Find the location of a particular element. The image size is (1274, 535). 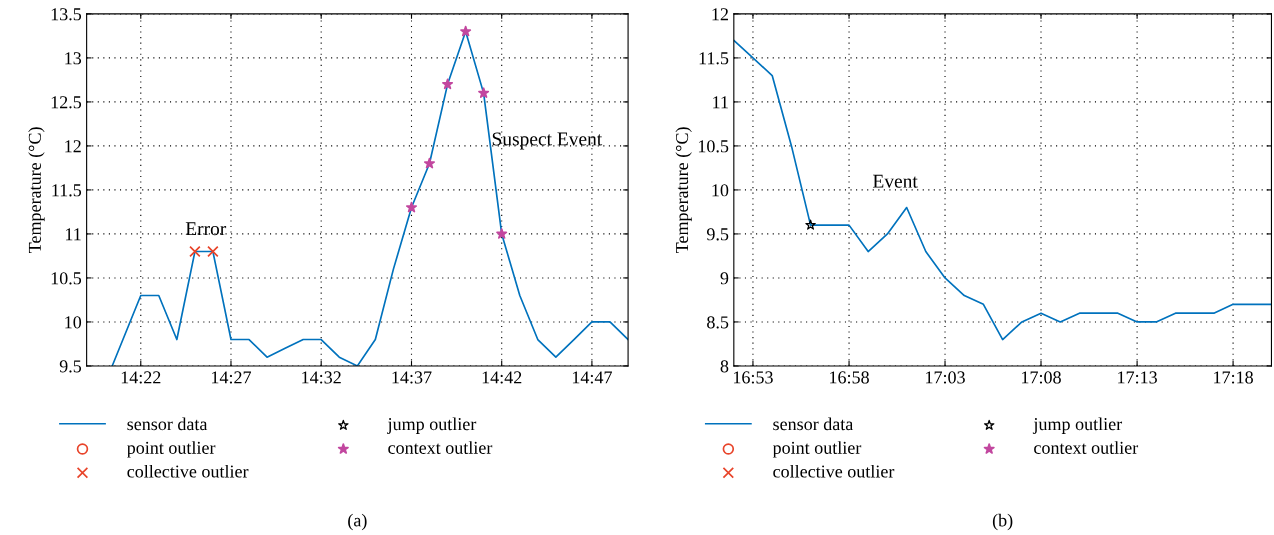

x-tick-label: 17:08 is located at coordinates (1041, 377).